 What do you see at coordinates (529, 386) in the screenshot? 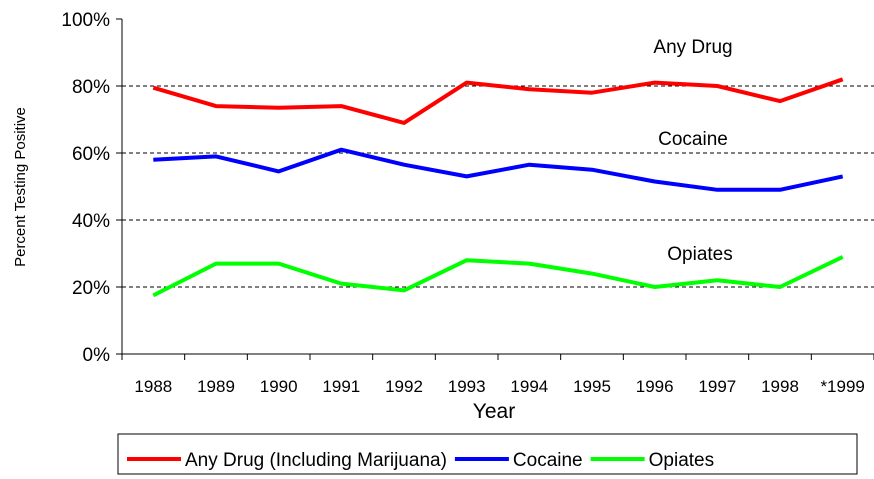
I see `x-tick-label: 1994` at bounding box center [529, 386].